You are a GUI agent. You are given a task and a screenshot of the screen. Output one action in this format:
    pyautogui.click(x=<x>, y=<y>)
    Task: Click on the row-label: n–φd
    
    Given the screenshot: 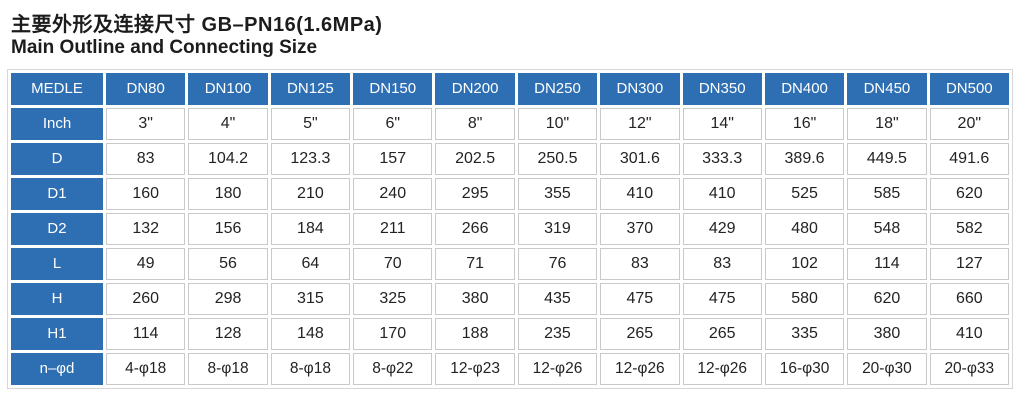 What is the action you would take?
    pyautogui.click(x=57, y=368)
    